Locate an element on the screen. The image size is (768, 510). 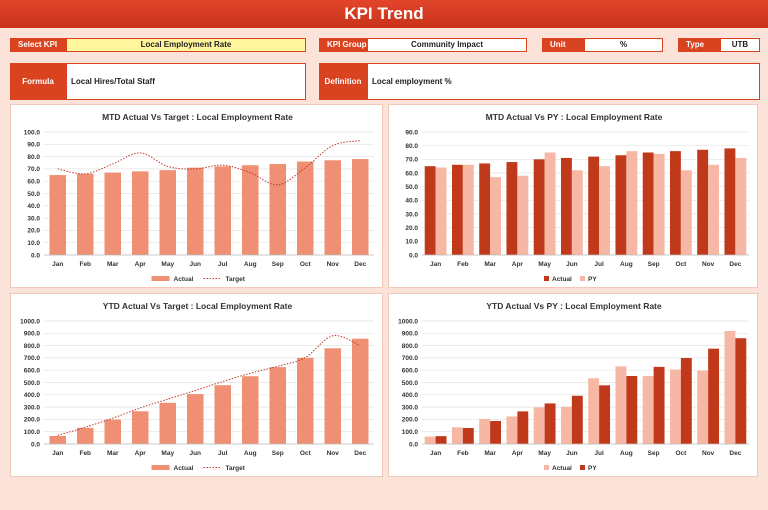
x-tick-label: Apr is located at coordinates (141, 453).